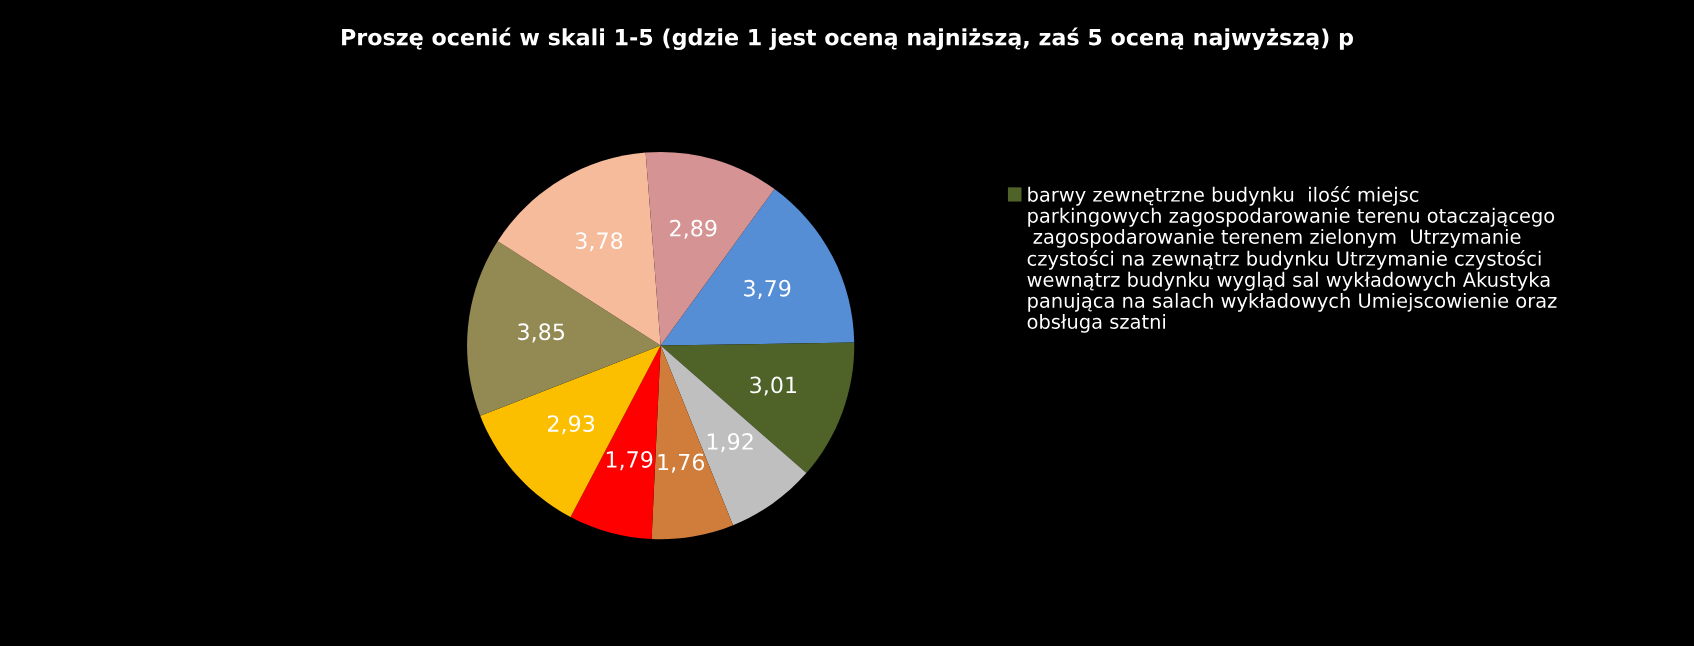 Image resolution: width=1694 pixels, height=646 pixels. I want to click on data-label: 1,76, so click(681, 463).